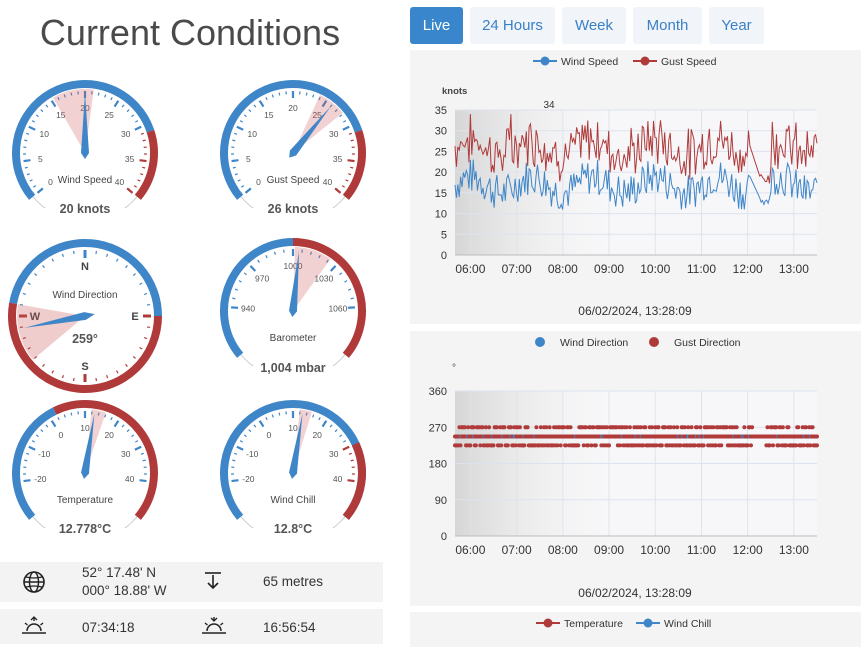 The height and width of the screenshot is (647, 863). I want to click on gauge-tick-label: 1000, so click(293, 266).